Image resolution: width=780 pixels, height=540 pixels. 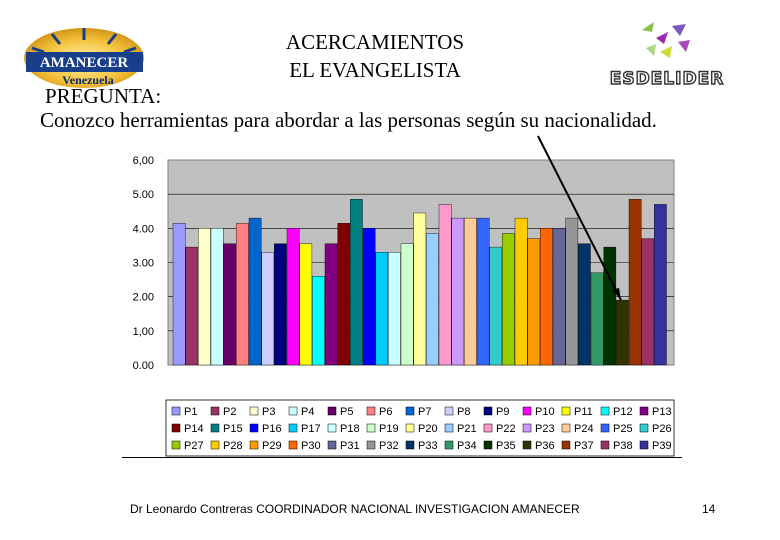 I want to click on bar-p24, so click(x=470, y=291).